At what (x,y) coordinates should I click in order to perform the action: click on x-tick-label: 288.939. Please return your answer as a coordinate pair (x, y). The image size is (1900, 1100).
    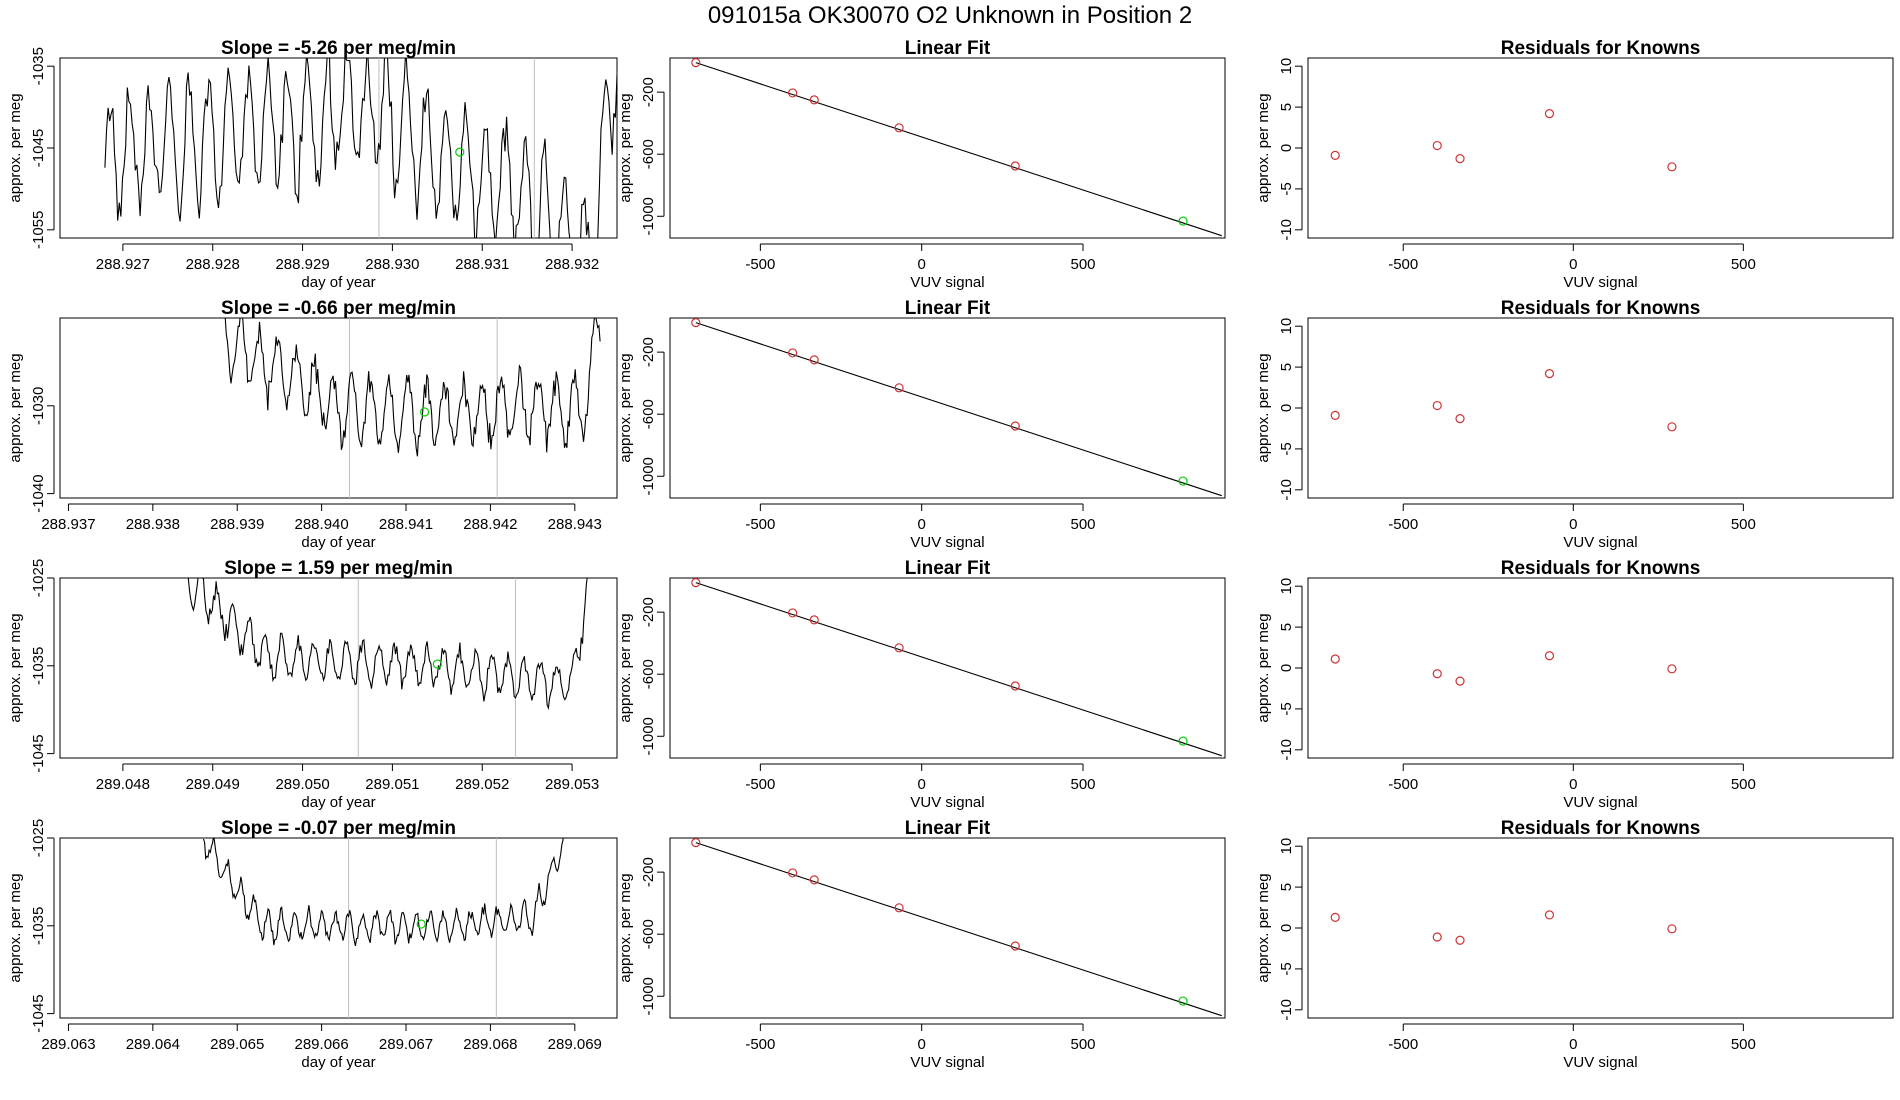
    Looking at the image, I should click on (237, 524).